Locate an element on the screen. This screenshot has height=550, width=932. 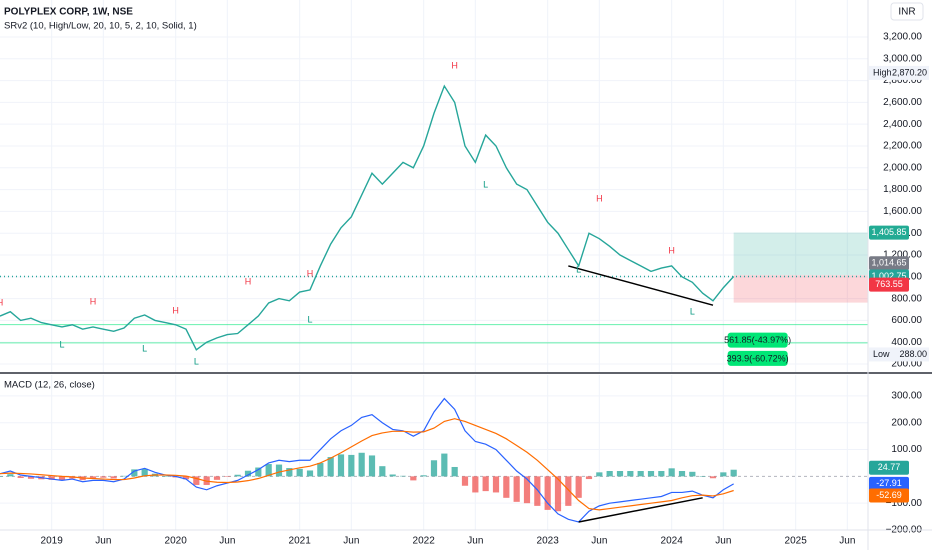
level-label: 393.9(-60.72%) is located at coordinates (758, 358).